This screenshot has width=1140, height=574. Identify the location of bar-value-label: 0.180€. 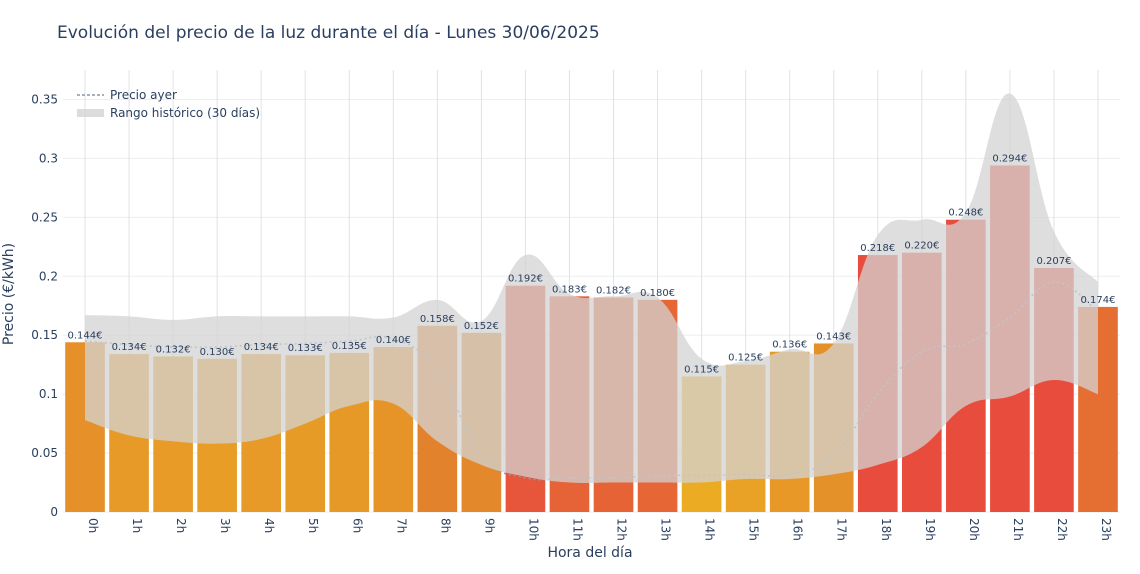
(657, 293).